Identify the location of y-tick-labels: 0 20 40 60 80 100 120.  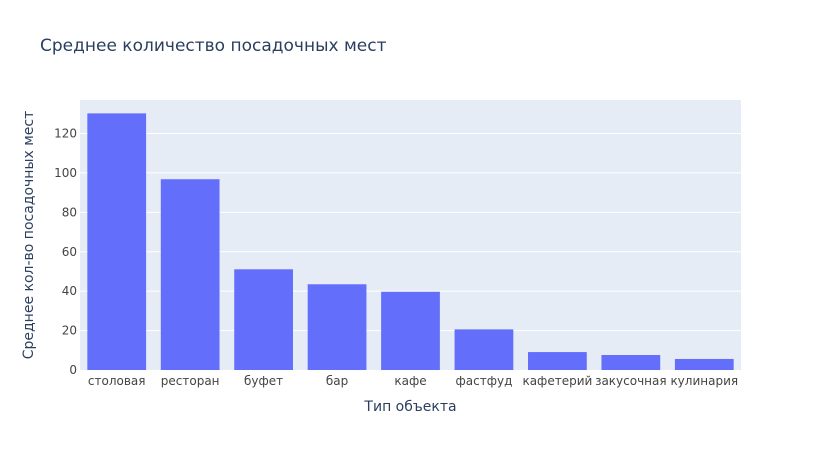
(65, 252).